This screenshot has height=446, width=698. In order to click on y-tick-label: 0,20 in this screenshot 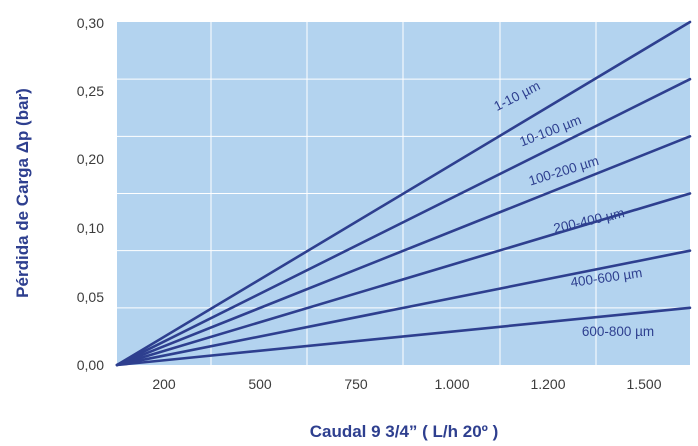, I will do `click(90, 159)`.